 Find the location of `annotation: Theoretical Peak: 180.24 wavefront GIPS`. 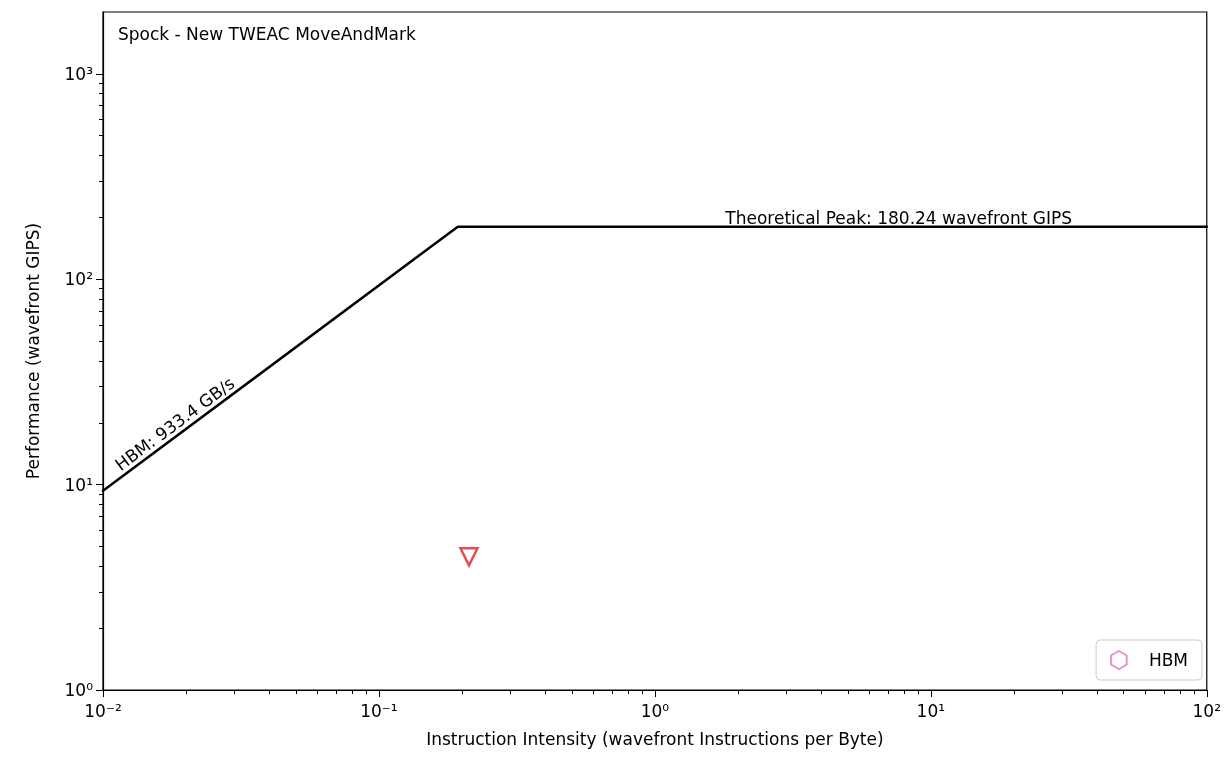

annotation: Theoretical Peak: 180.24 wavefront GIPS is located at coordinates (898, 218).